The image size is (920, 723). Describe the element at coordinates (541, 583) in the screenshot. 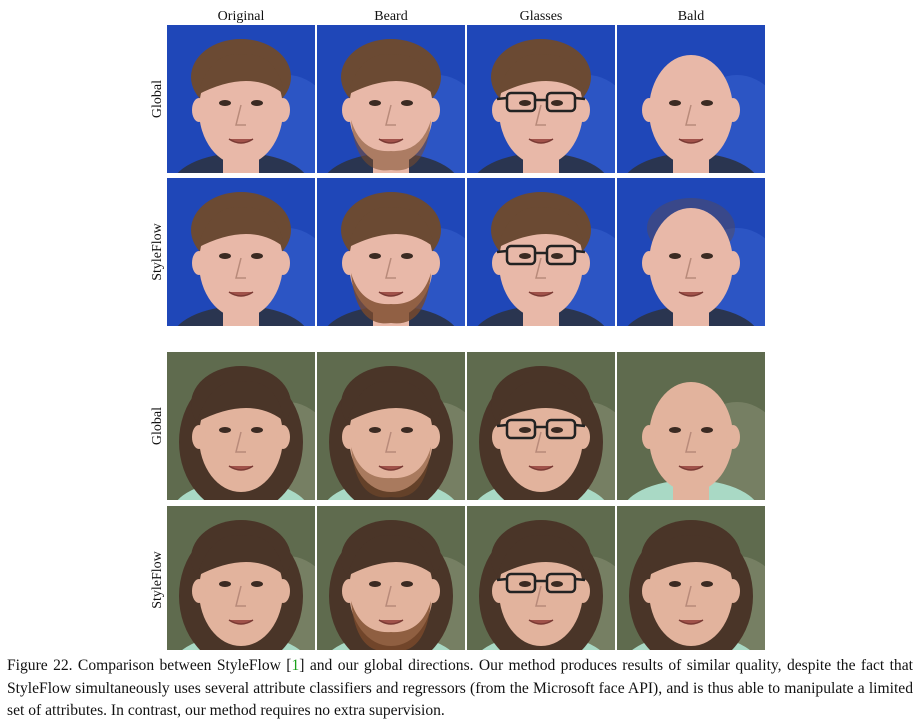

I see `glasses` at that location.